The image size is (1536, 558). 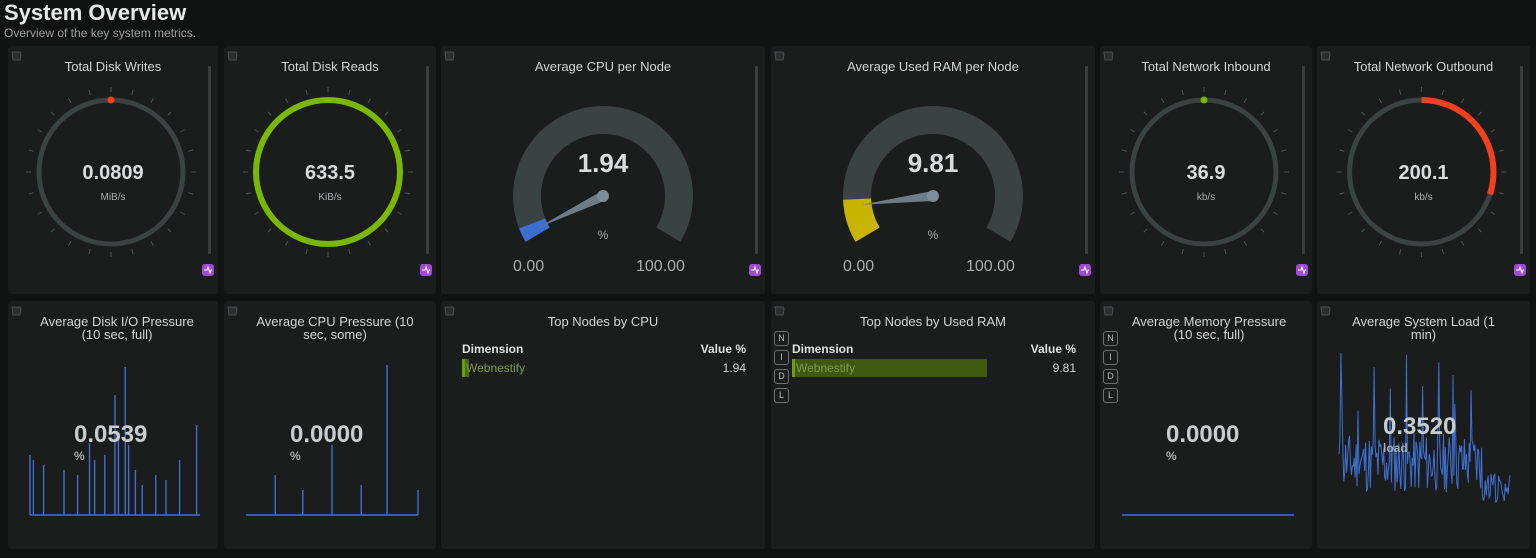 What do you see at coordinates (1203, 434) in the screenshot?
I see `spark-value: 0.0000` at bounding box center [1203, 434].